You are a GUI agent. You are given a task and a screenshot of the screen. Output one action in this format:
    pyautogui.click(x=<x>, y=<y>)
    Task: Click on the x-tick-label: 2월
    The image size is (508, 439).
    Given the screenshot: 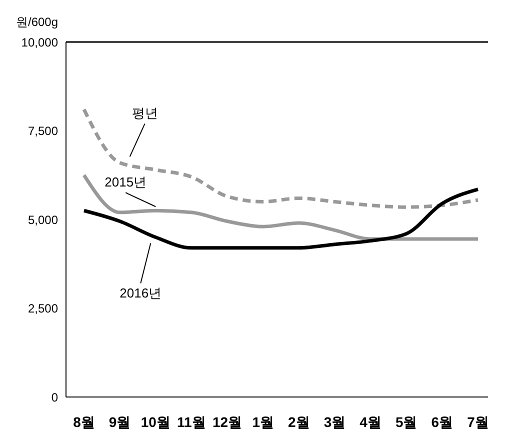 What is the action you would take?
    pyautogui.click(x=299, y=422)
    